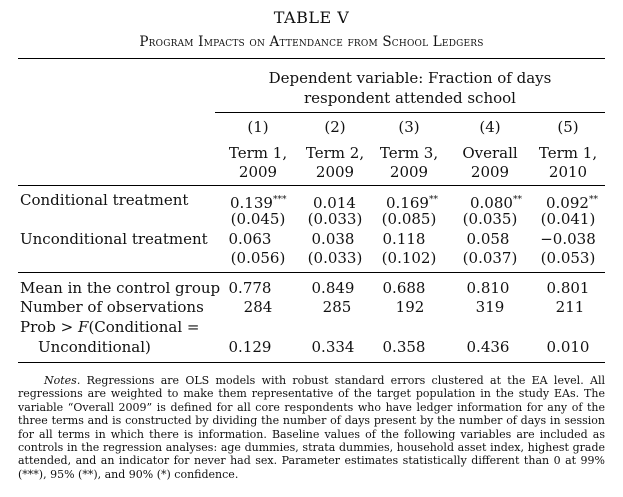  Describe the element at coordinates (311, 272) in the screenshot. I see `section-rule` at that location.